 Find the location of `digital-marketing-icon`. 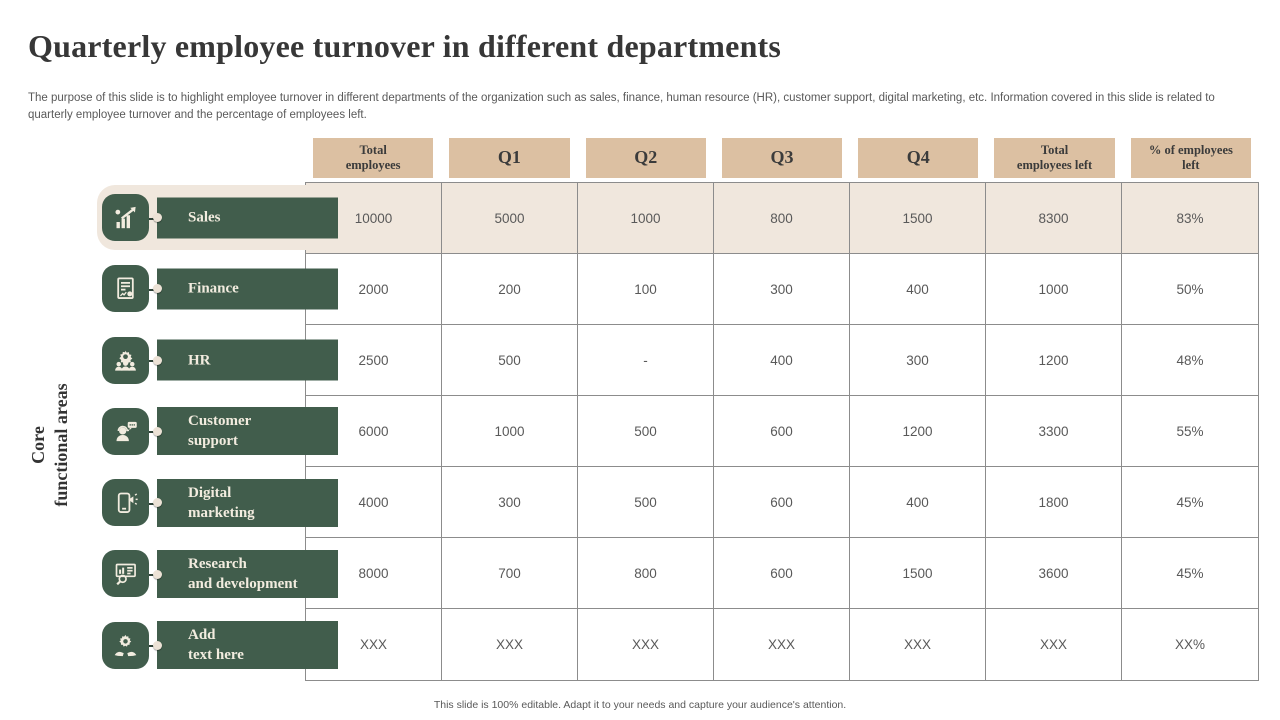

digital-marketing-icon is located at coordinates (125, 503).